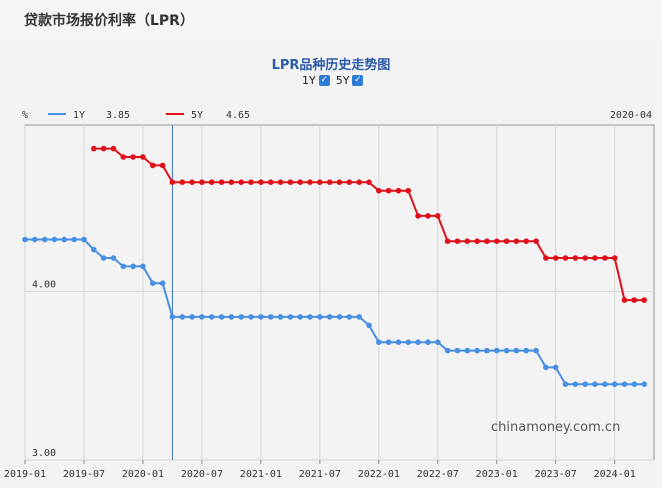 The width and height of the screenshot is (662, 488). Describe the element at coordinates (143, 474) in the screenshot. I see `x-tick-label: 2020-01` at that location.